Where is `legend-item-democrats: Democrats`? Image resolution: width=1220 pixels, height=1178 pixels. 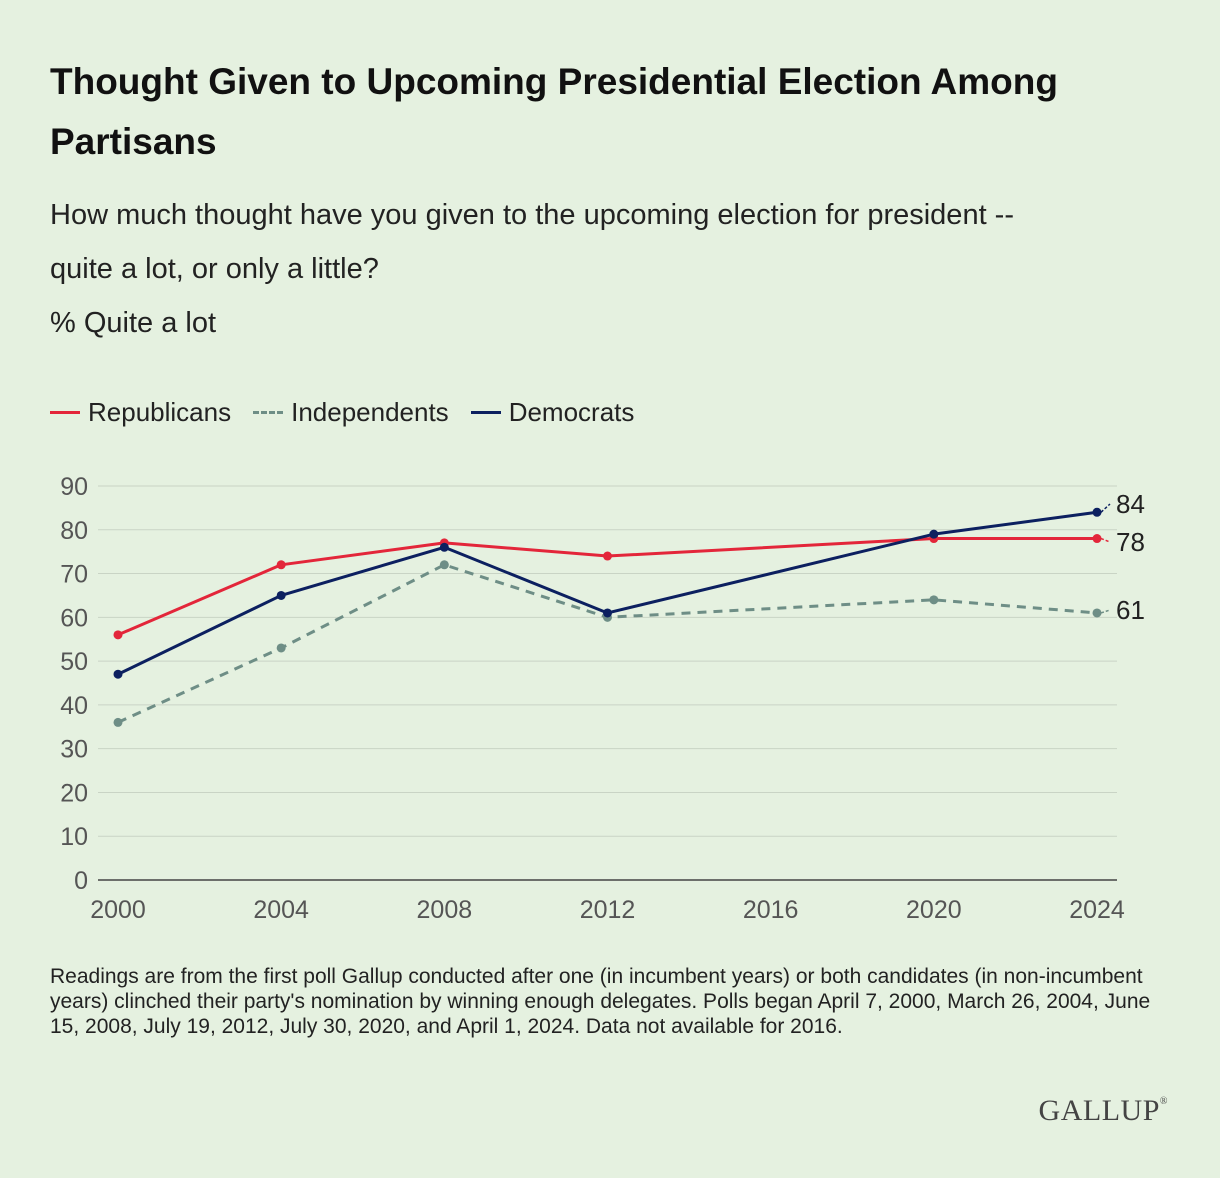
legend-item-democrats: Democrats is located at coordinates (552, 412).